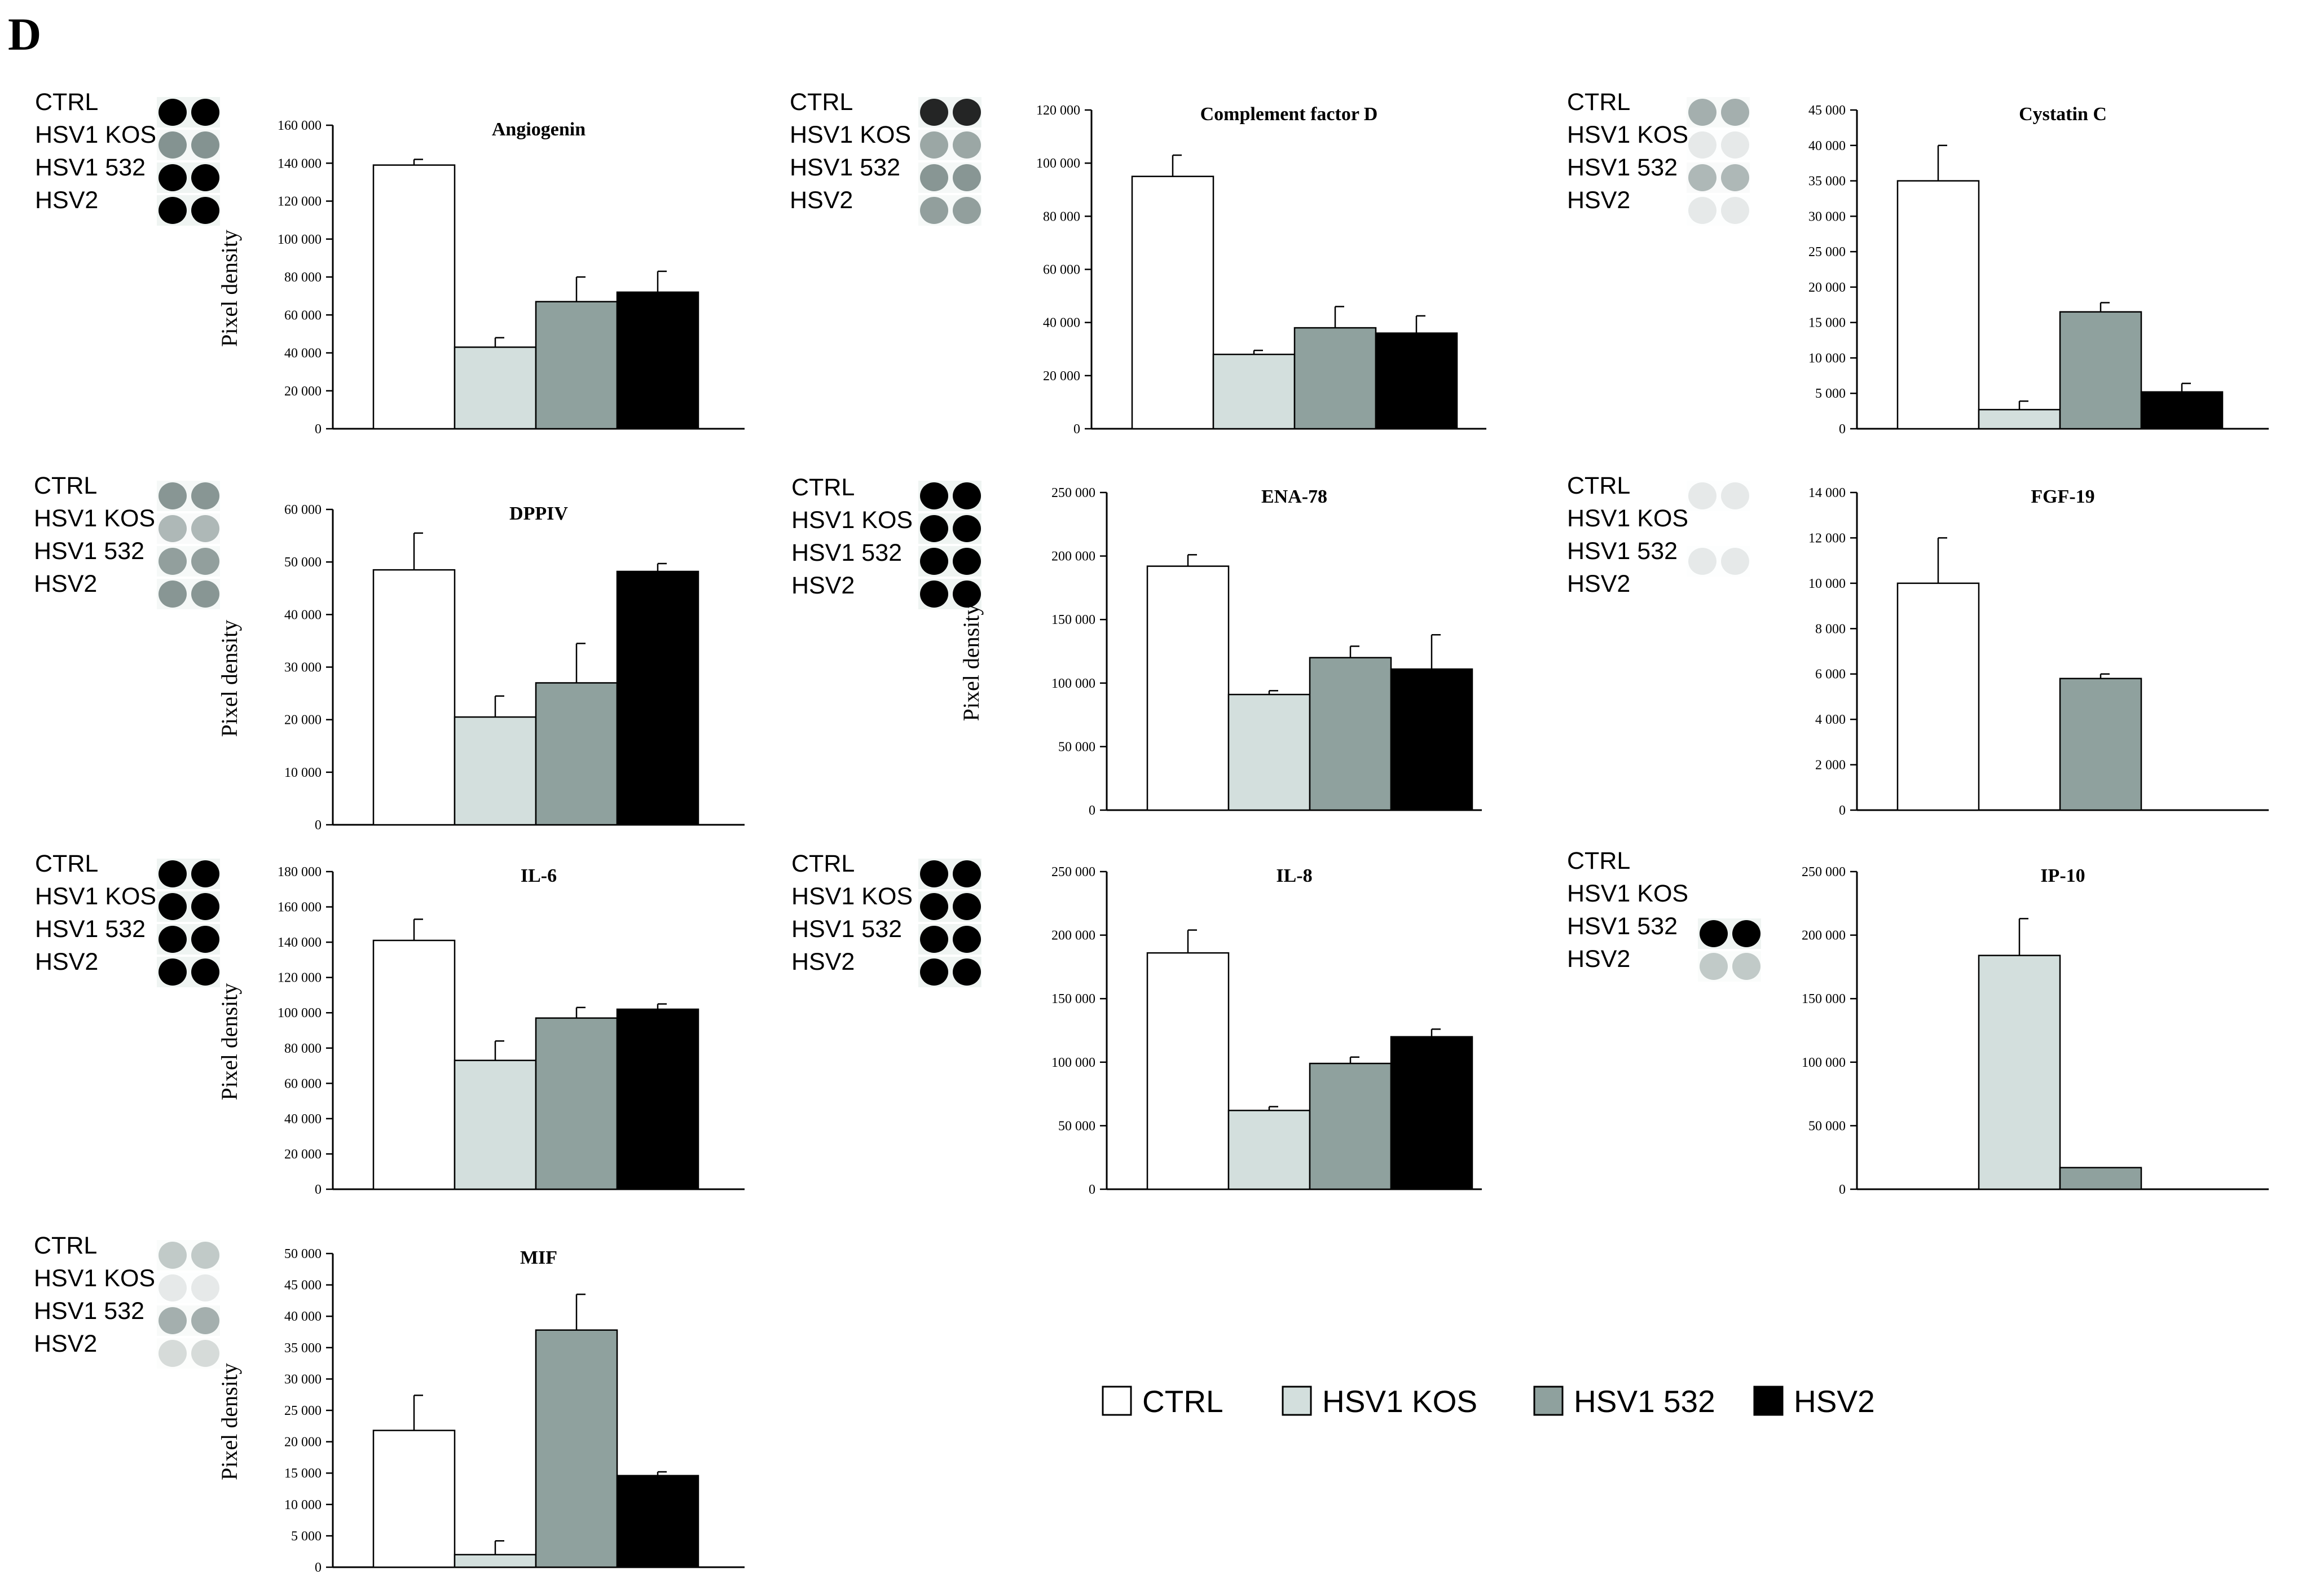 The image size is (2324, 1583). I want to click on legend-swatch, so click(1548, 1401).